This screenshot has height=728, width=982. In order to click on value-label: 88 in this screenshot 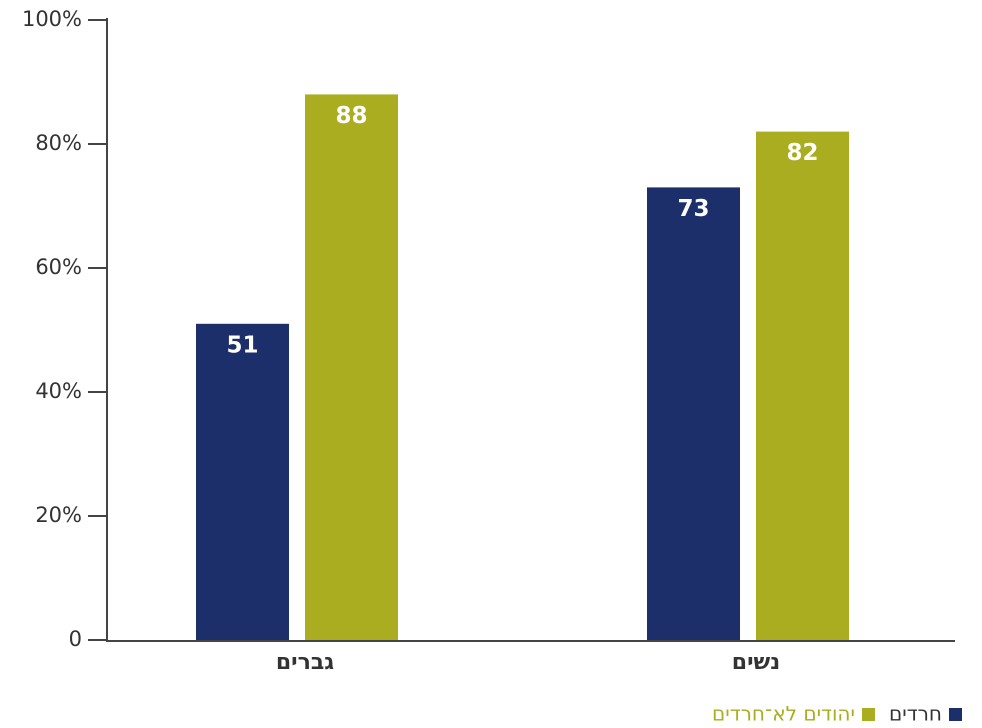, I will do `click(351, 116)`.